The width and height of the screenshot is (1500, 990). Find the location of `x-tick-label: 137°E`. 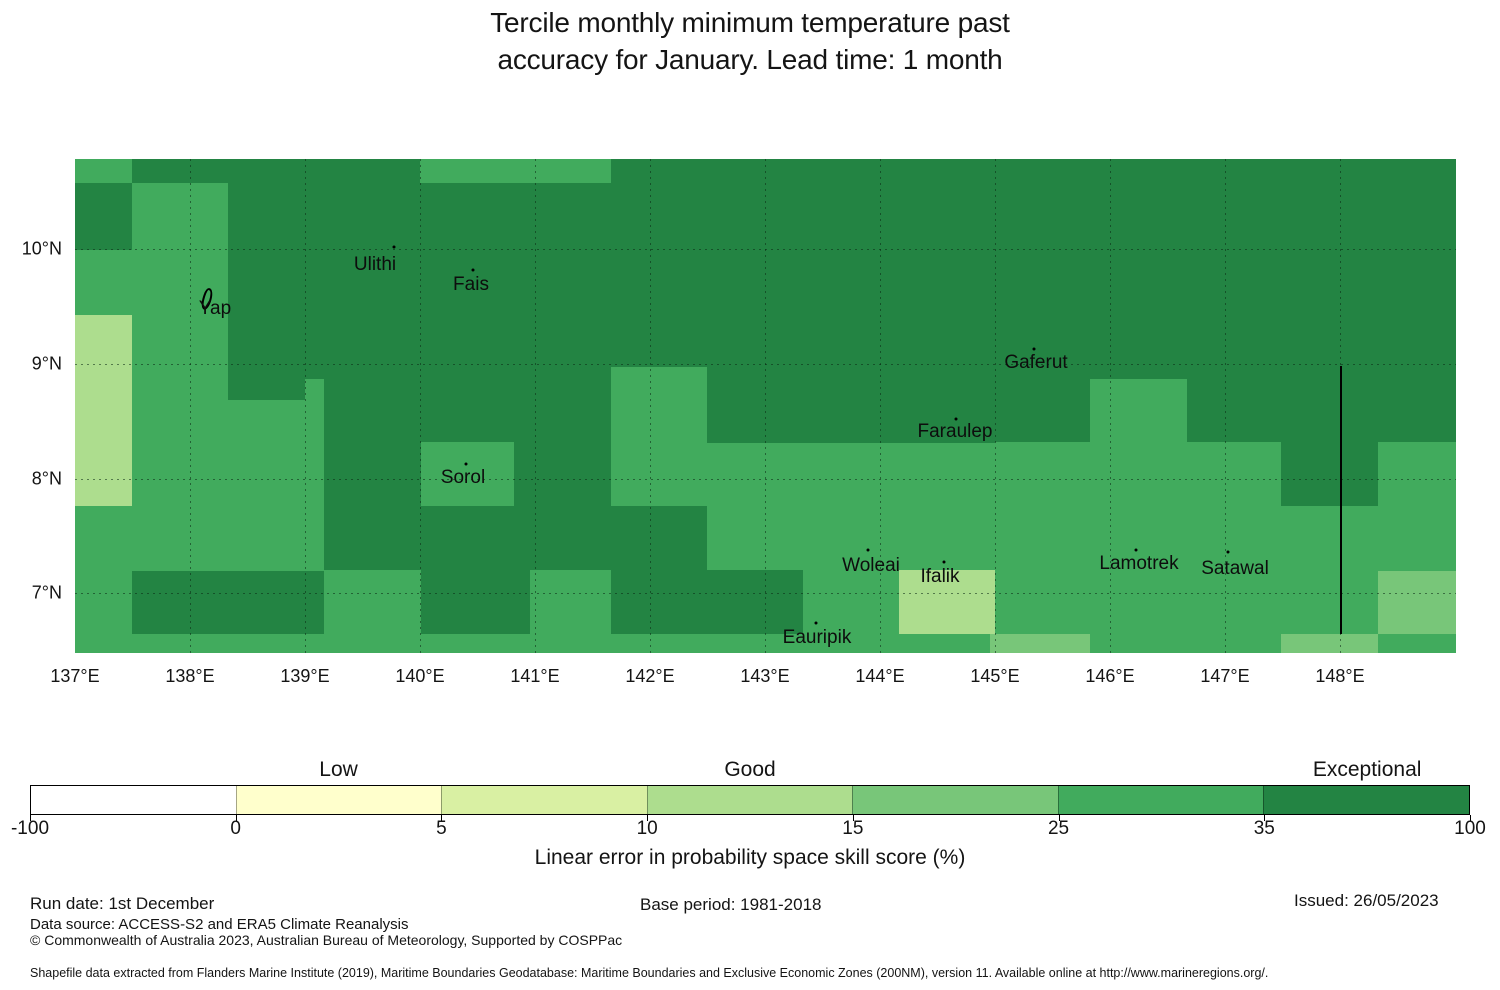

x-tick-label: 137°E is located at coordinates (75, 676).